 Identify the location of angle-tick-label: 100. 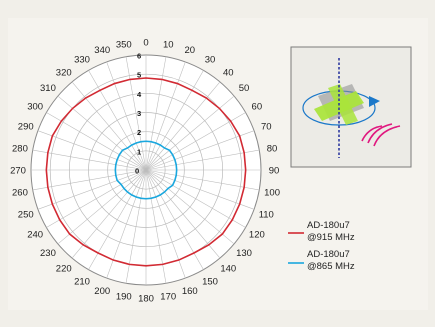
(272, 193).